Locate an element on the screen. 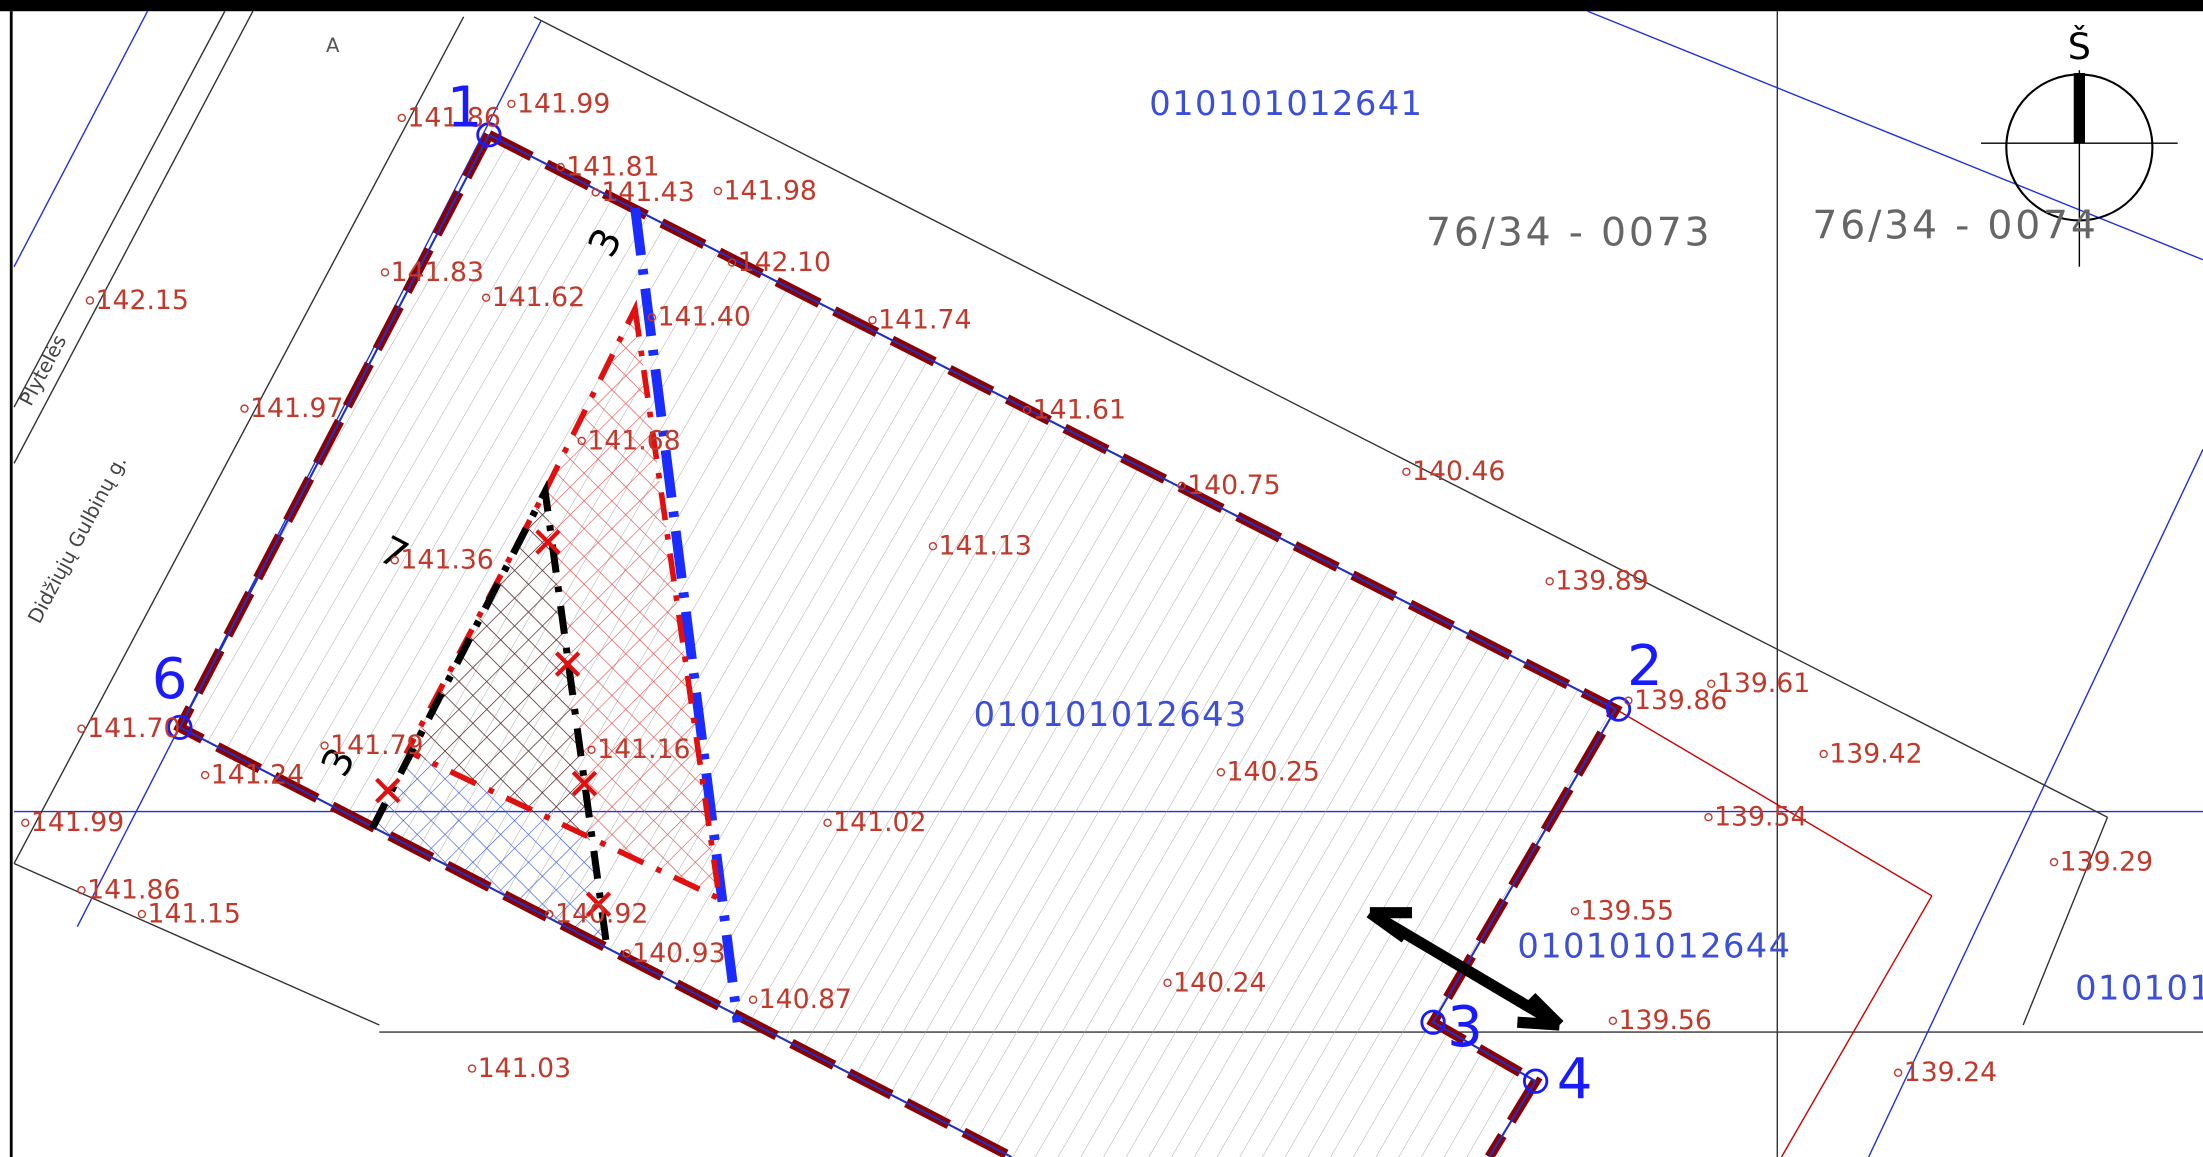 The height and width of the screenshot is (1157, 2203). point-number: 3 is located at coordinates (1465, 1027).